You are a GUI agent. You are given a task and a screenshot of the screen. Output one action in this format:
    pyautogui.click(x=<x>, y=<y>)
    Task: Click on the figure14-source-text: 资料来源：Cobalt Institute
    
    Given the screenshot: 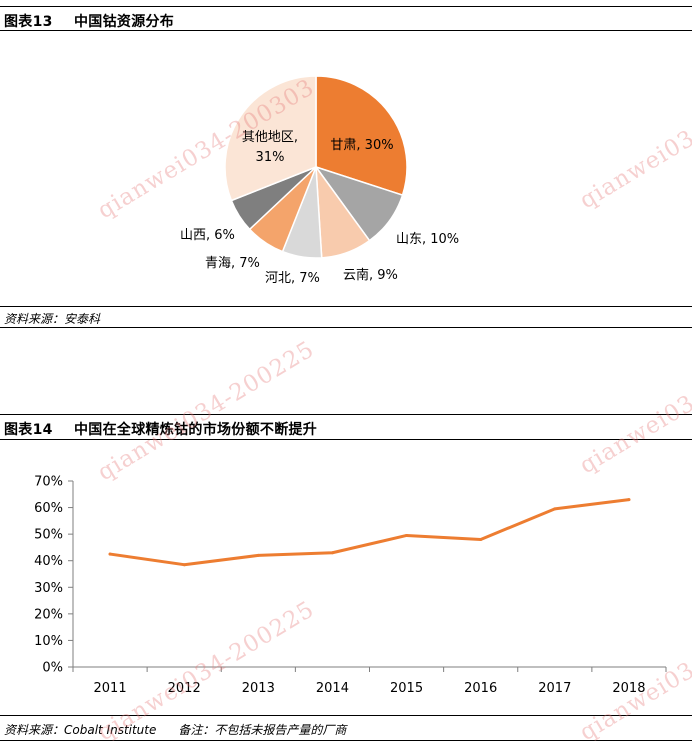 What is the action you would take?
    pyautogui.click(x=80, y=730)
    